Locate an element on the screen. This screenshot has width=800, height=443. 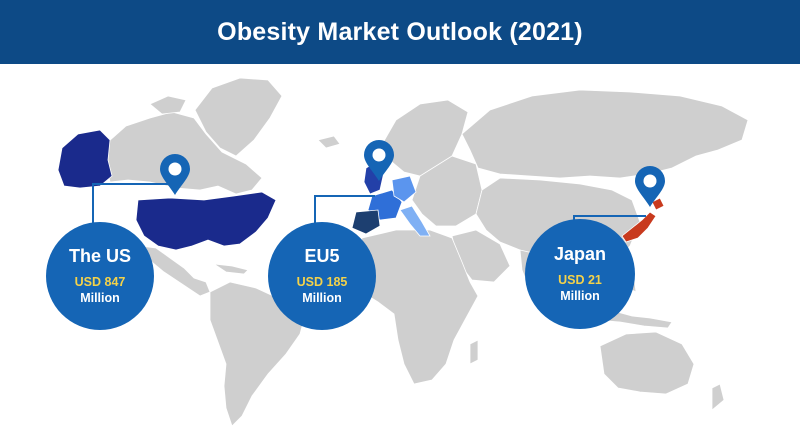
caribbean is located at coordinates (231, 269).